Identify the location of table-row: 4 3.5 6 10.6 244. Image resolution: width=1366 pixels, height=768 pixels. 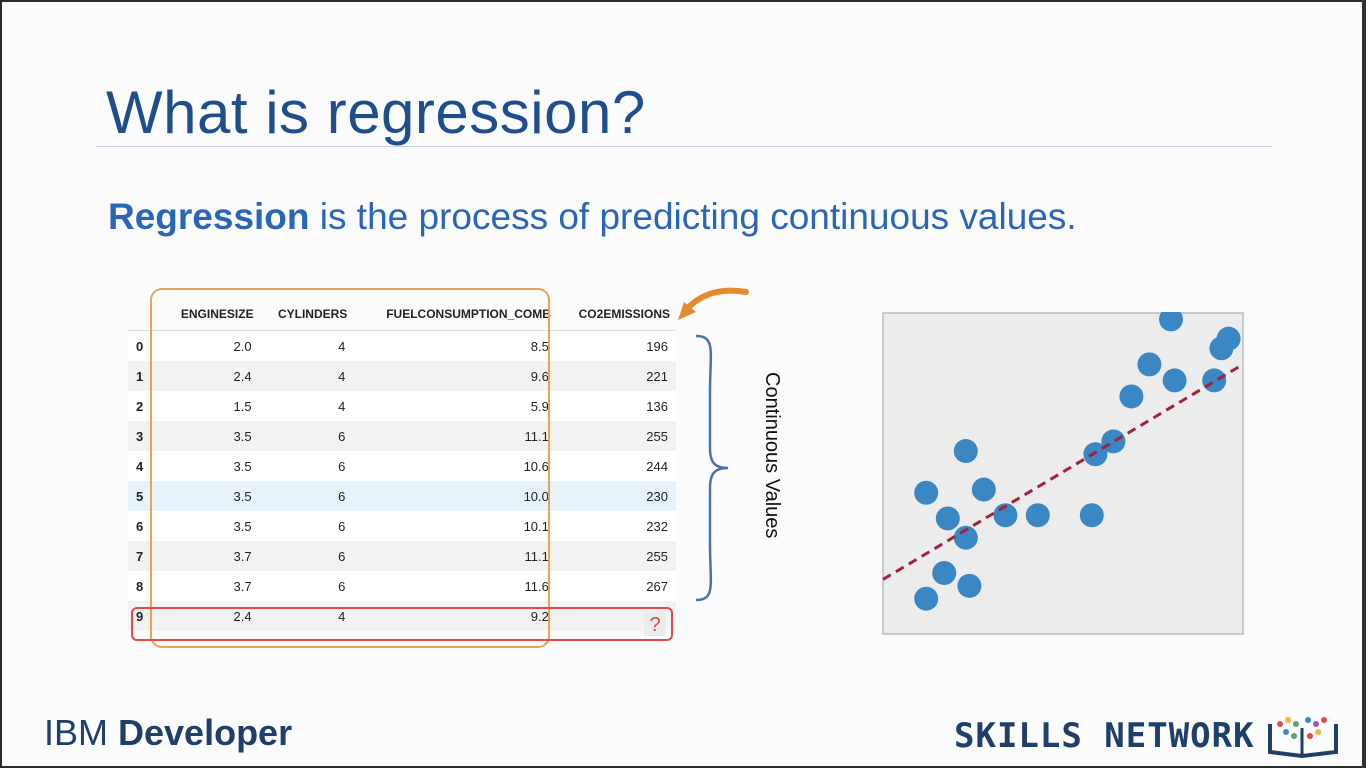
(402, 466).